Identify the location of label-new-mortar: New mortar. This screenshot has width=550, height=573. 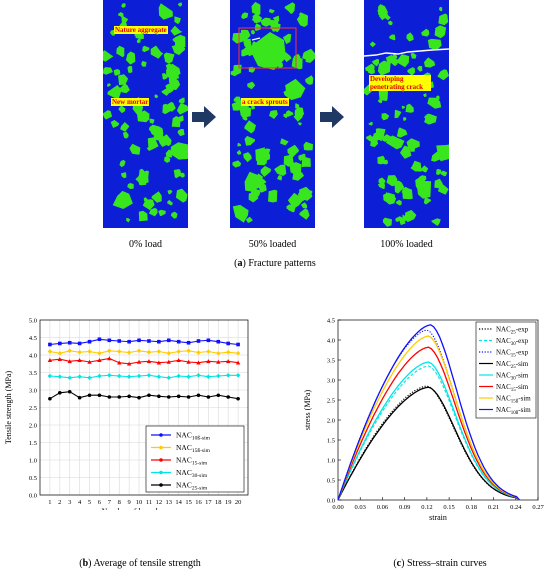
(130, 102).